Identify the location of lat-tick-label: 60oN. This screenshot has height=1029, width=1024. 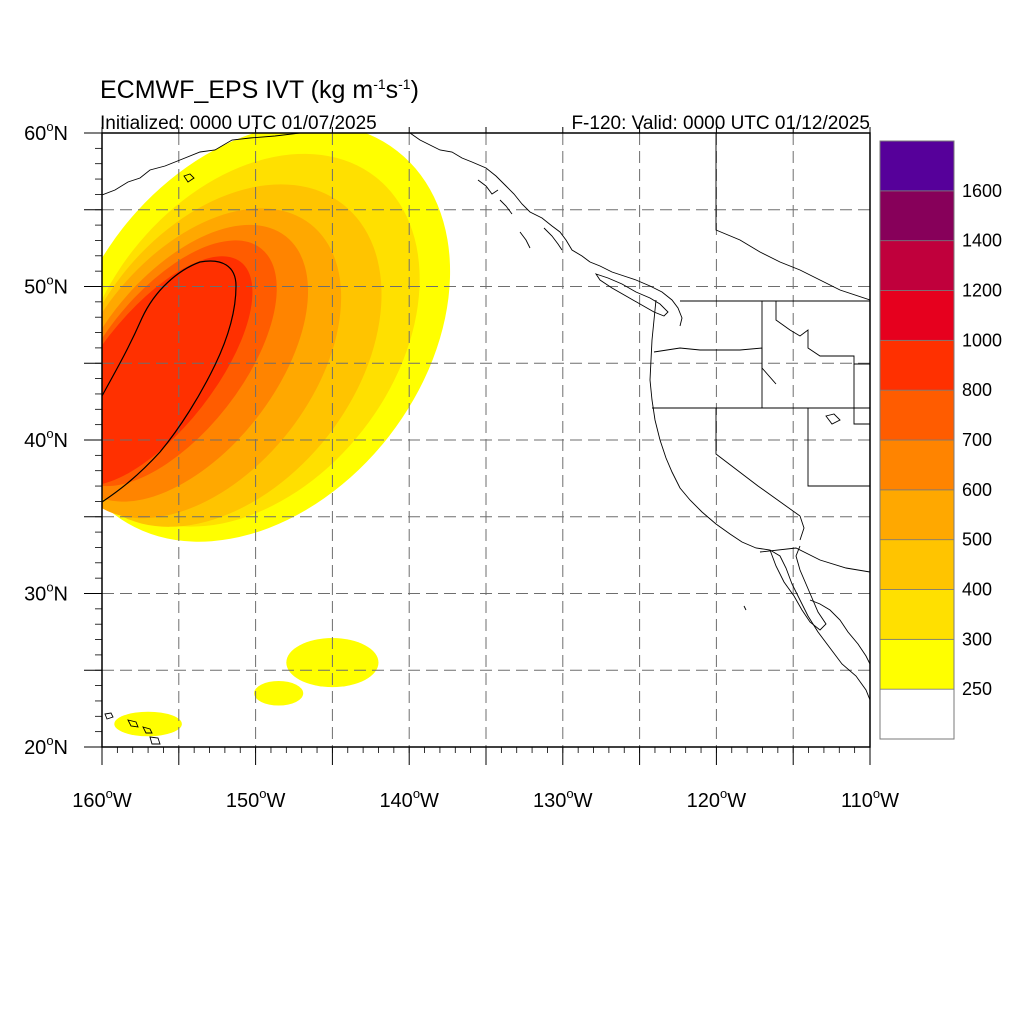
(46, 132).